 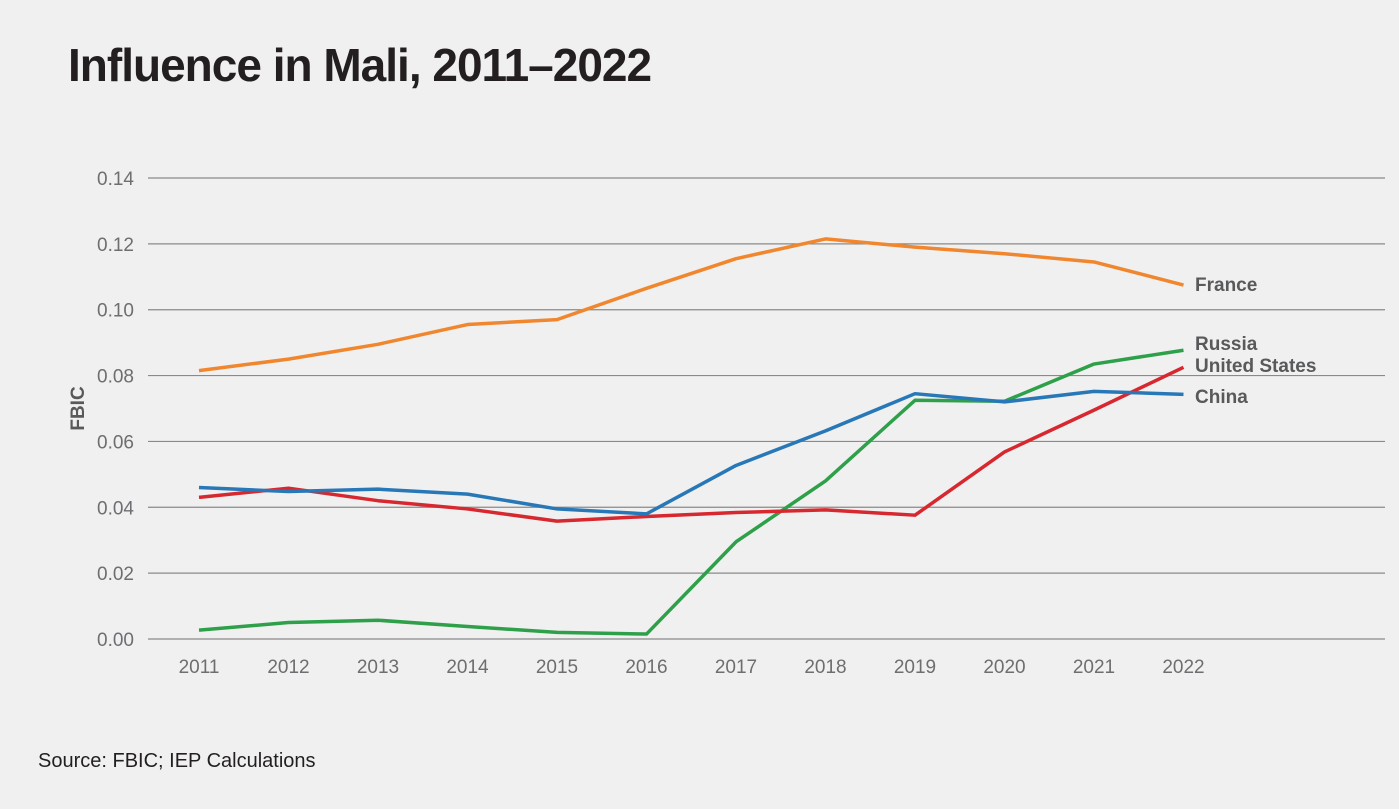 I want to click on series-line-united-states, so click(x=691, y=444).